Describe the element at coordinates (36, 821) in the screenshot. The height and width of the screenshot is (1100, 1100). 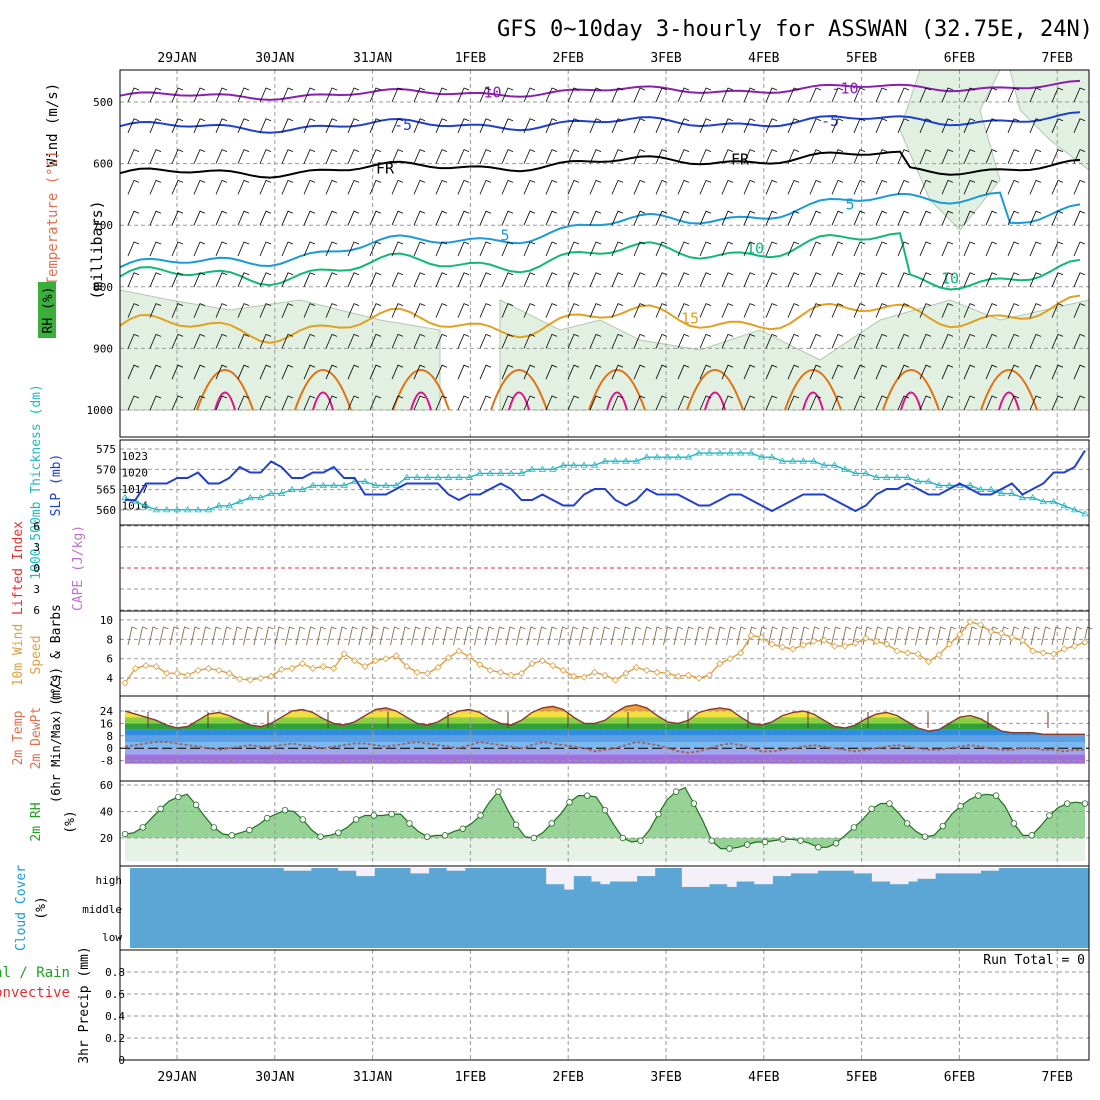
I see `rh-axis-label-a: 2m RH` at that location.